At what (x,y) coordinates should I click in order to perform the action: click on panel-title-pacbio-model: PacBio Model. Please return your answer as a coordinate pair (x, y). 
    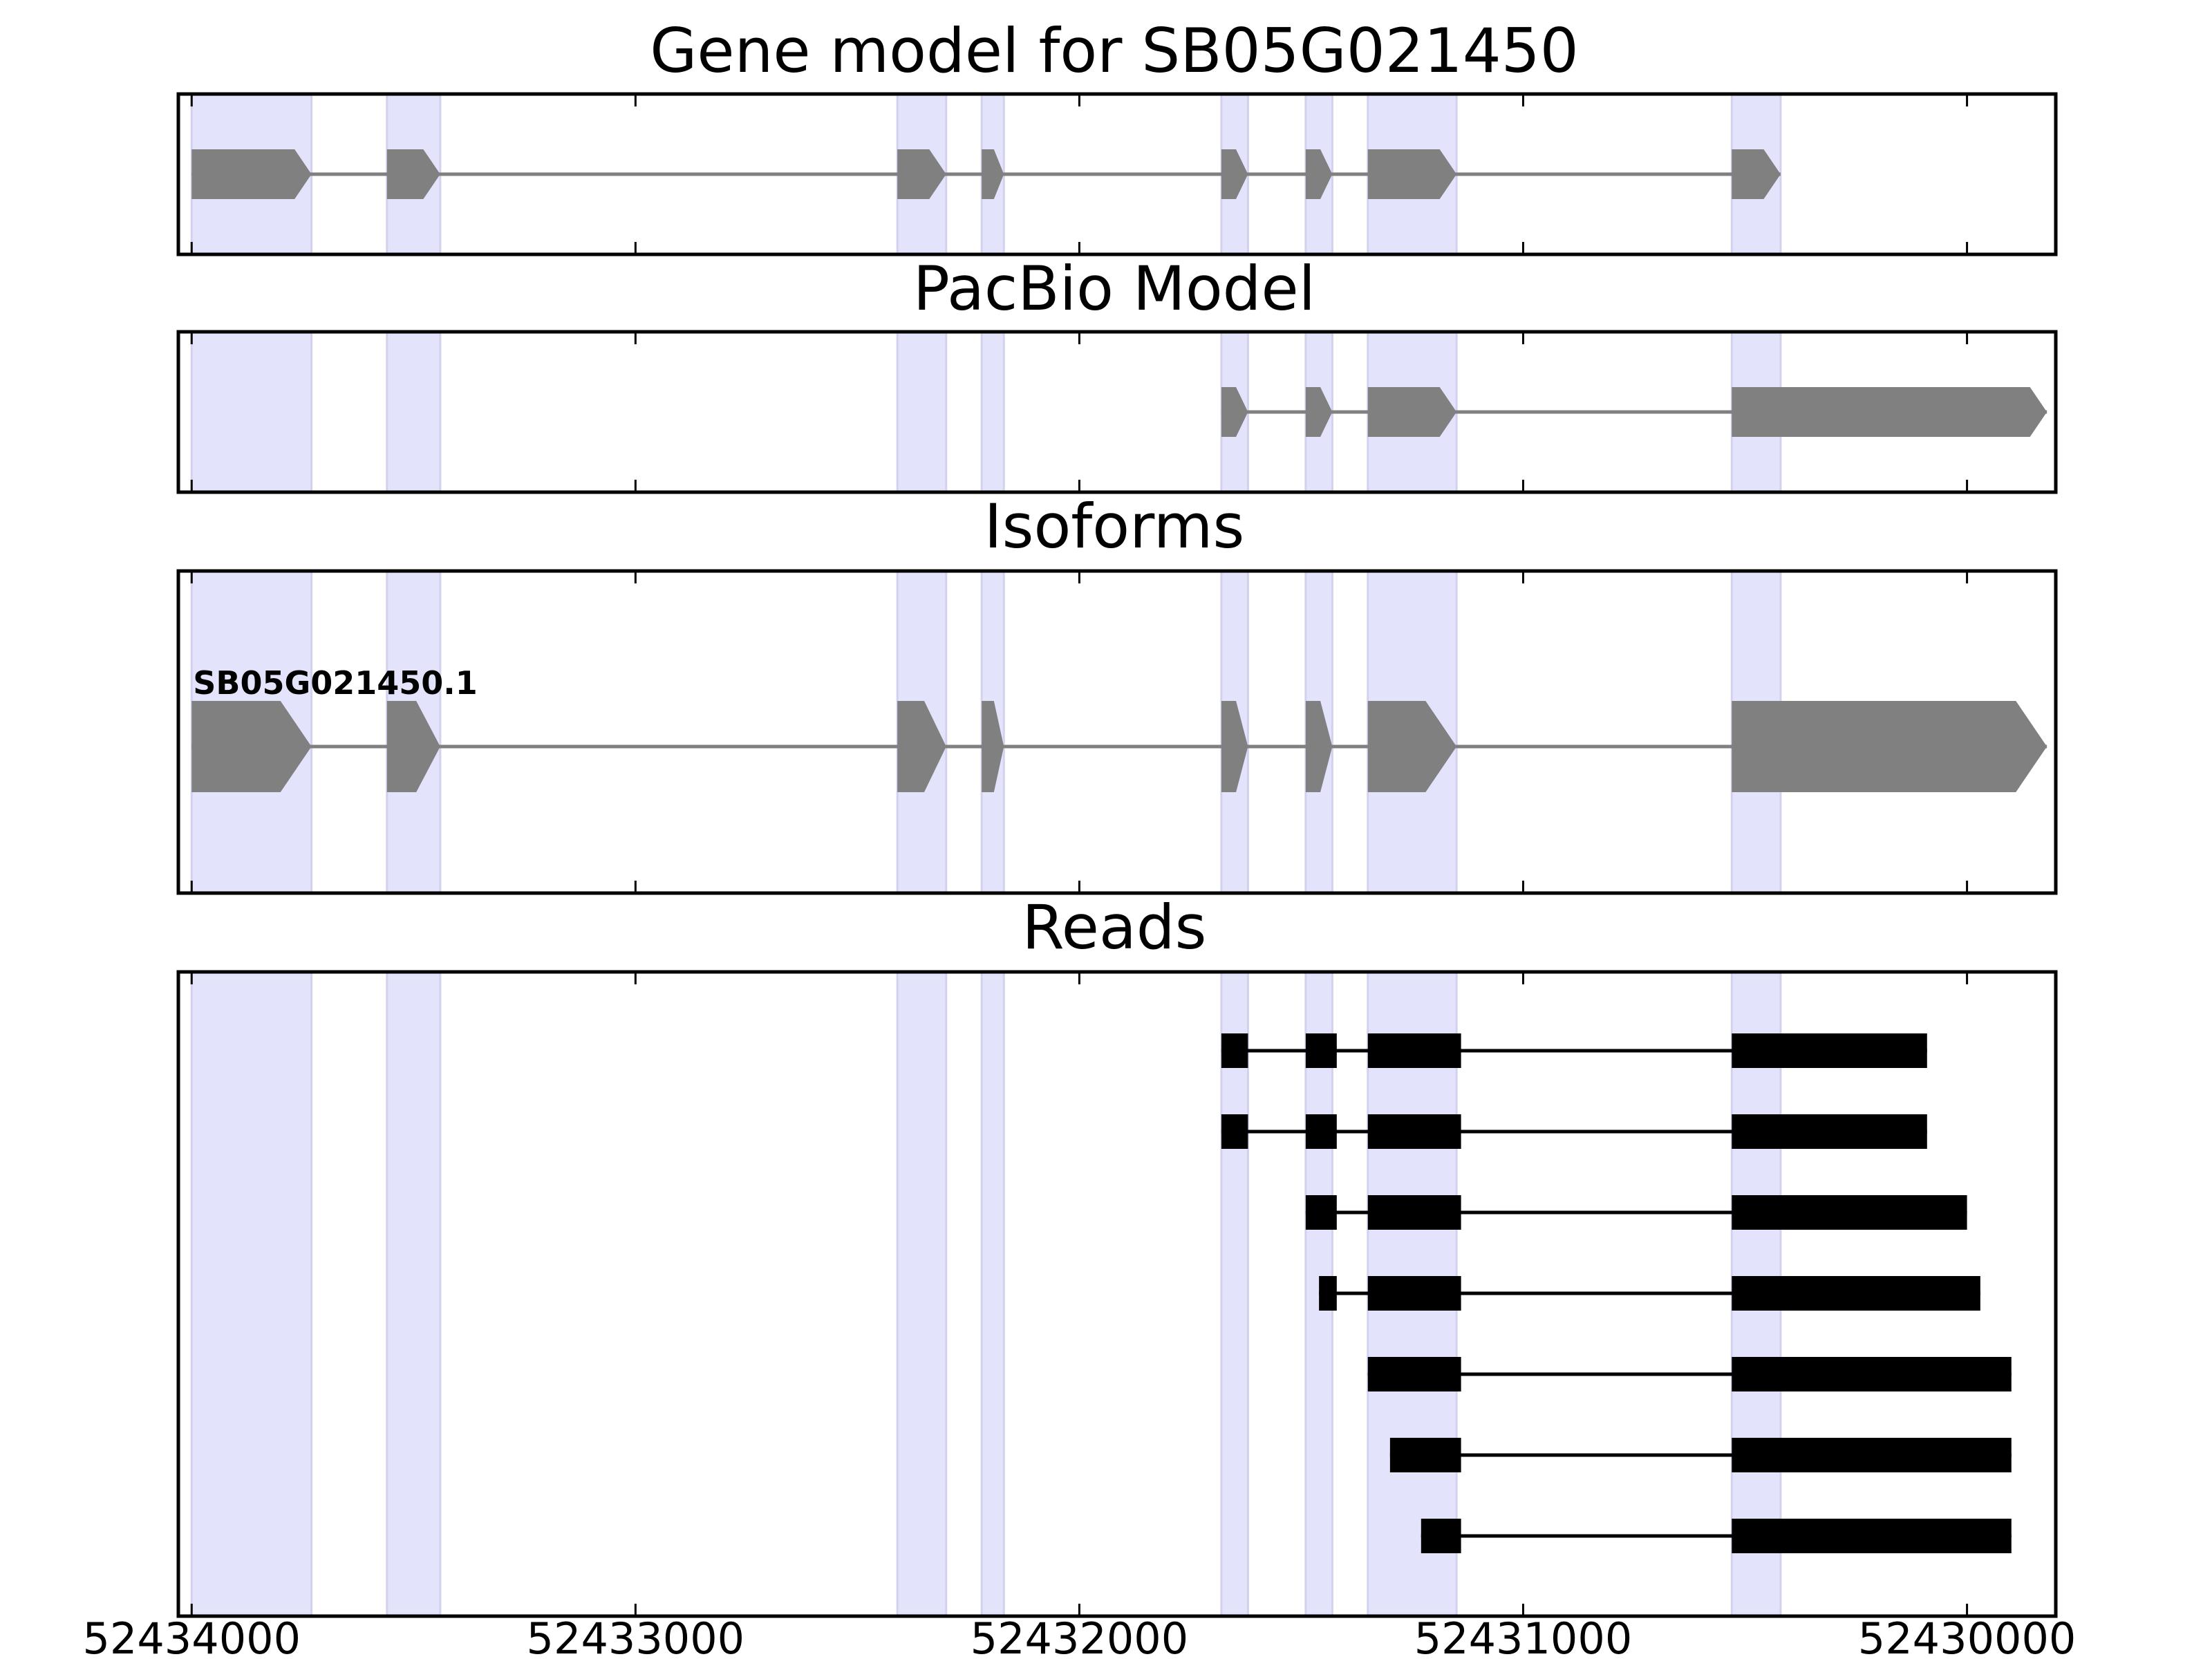
    Looking at the image, I should click on (1114, 289).